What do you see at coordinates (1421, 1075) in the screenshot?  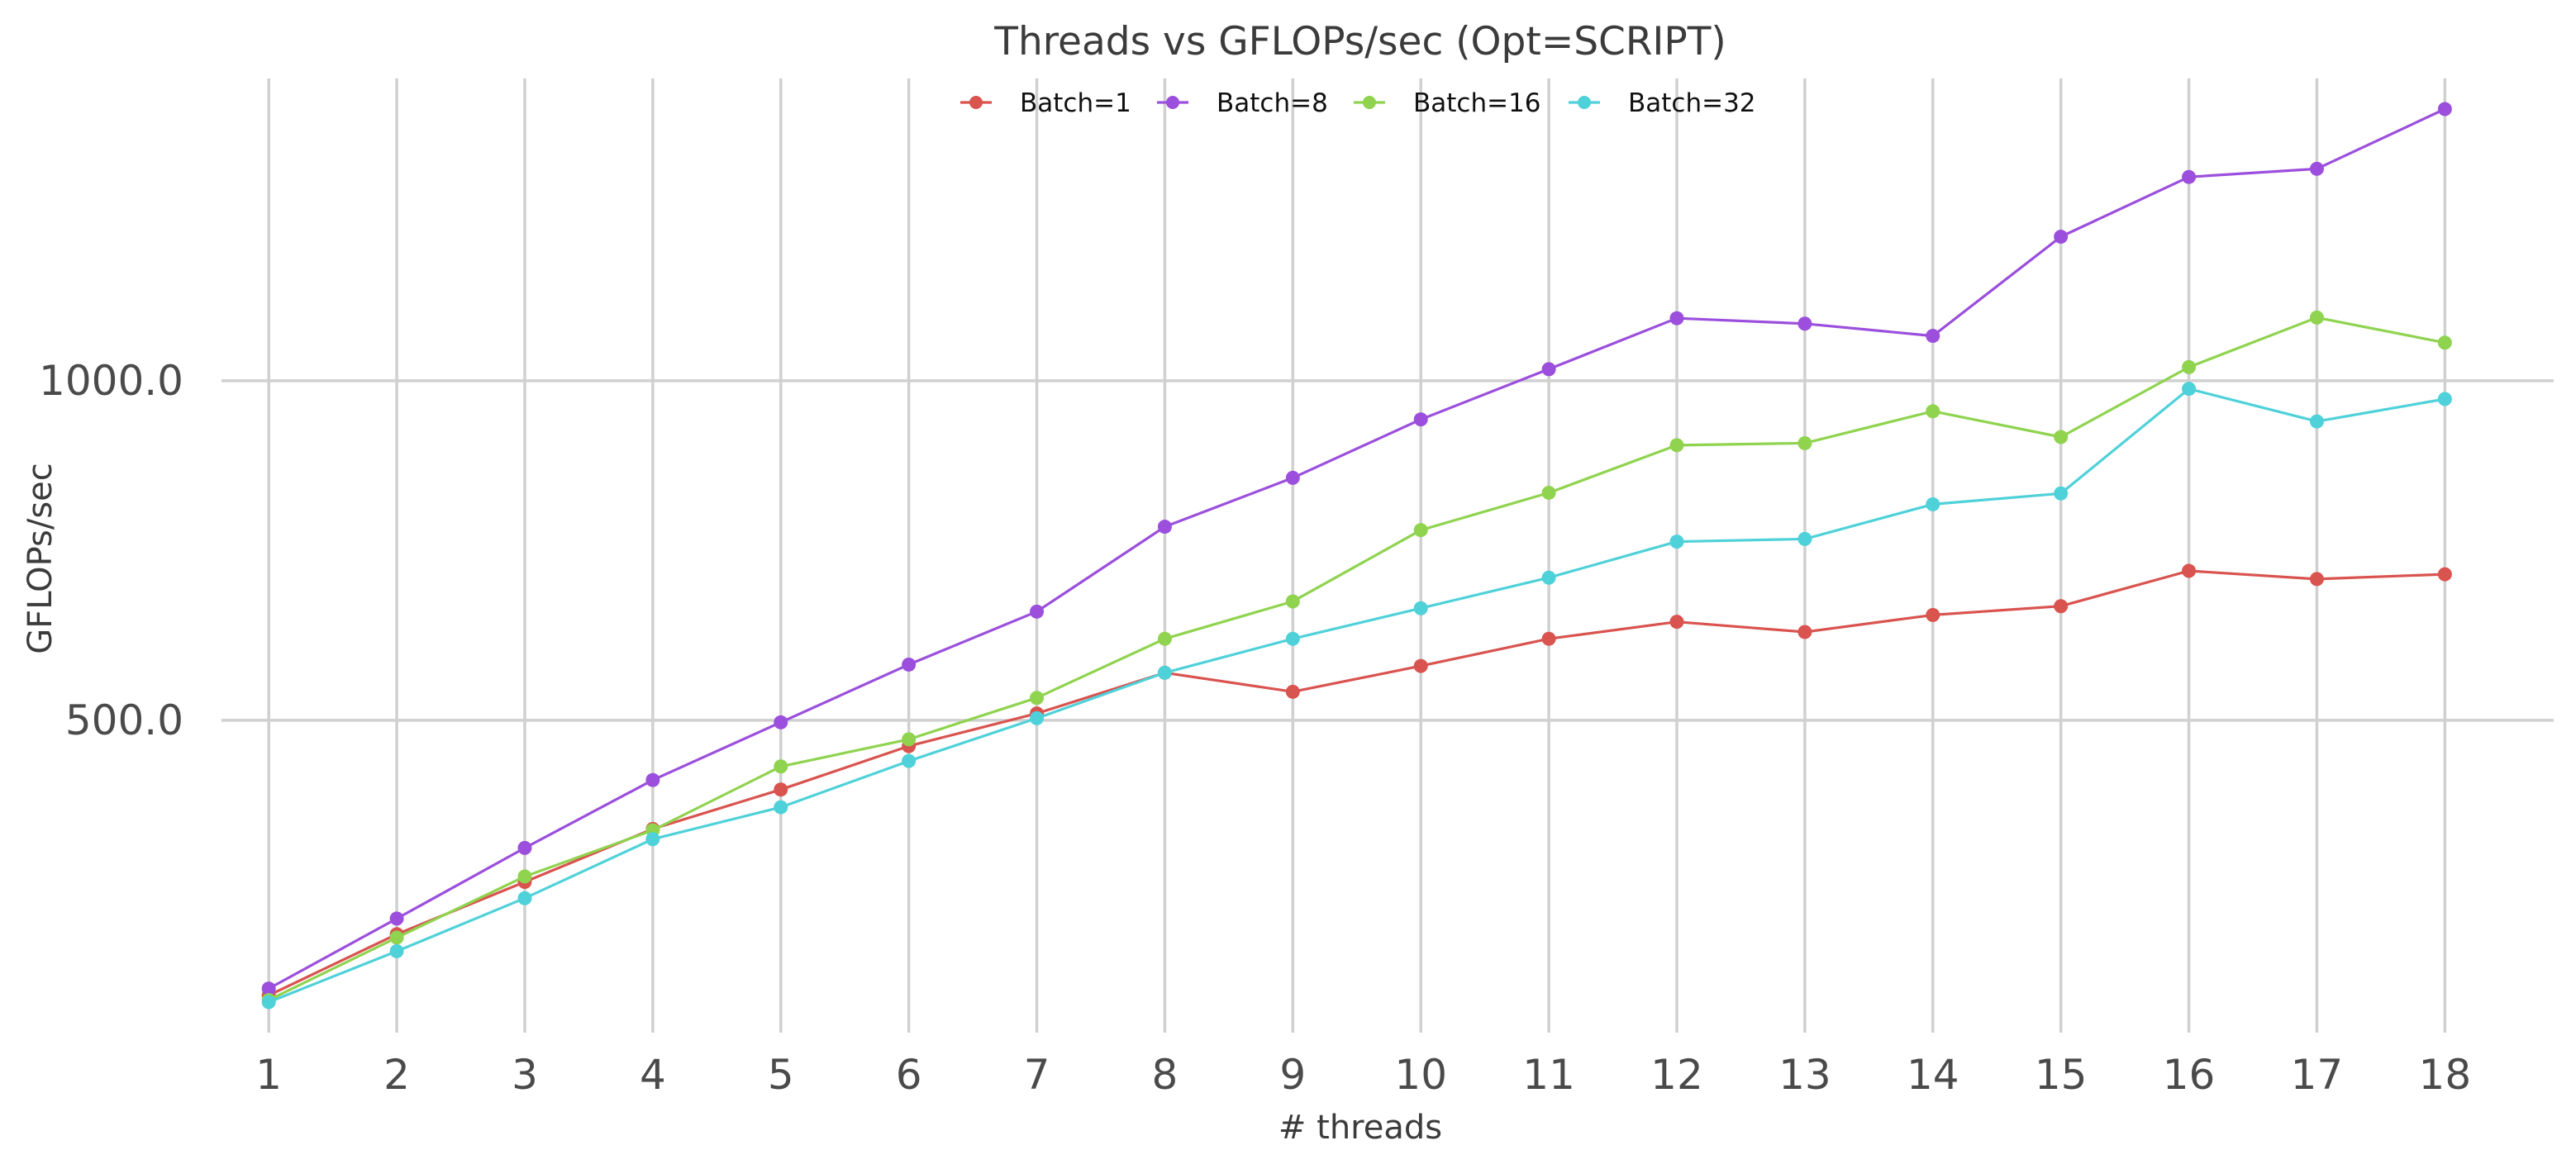 I see `x-tick-label: 10` at bounding box center [1421, 1075].